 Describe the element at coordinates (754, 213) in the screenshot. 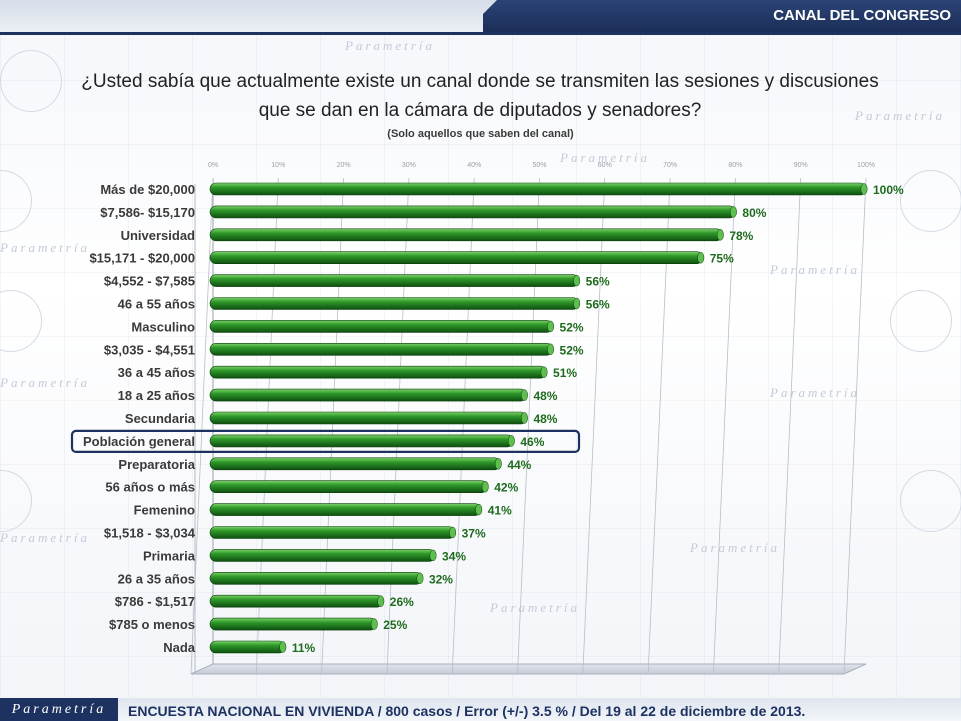

I see `data-label: 80%` at that location.